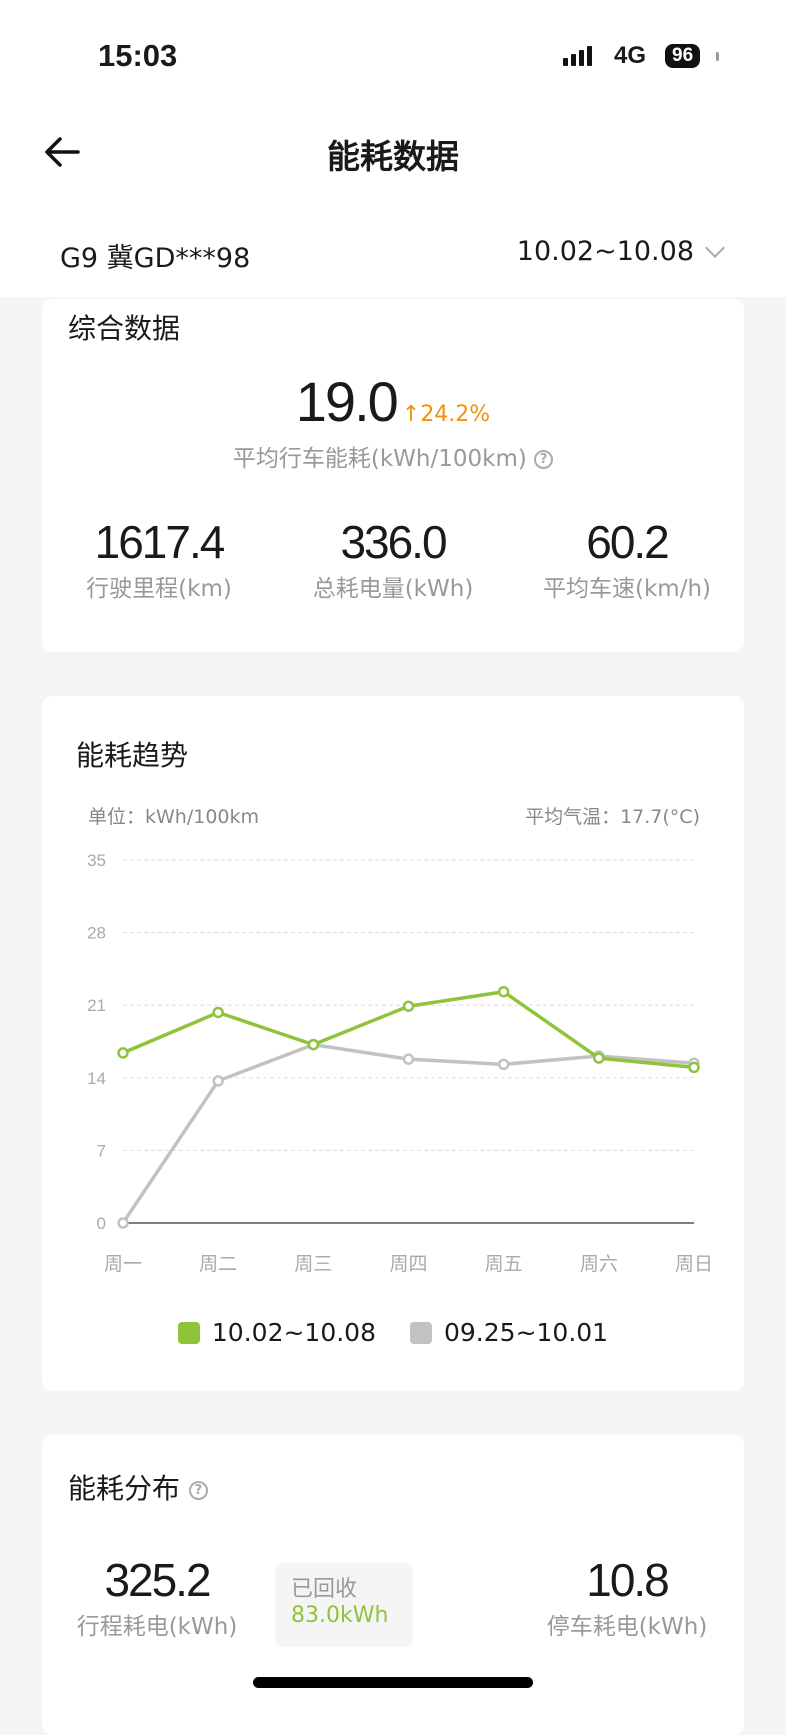  Describe the element at coordinates (124, 328) in the screenshot. I see `summary-title: 综合数据` at that location.